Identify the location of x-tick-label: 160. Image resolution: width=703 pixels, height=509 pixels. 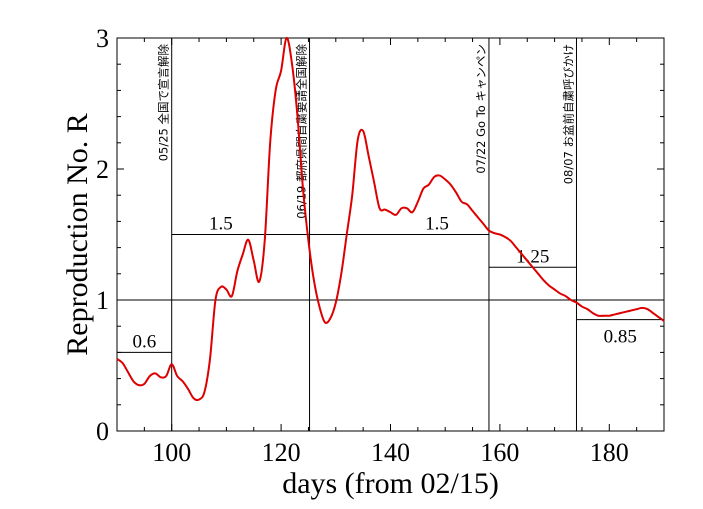
(499, 452).